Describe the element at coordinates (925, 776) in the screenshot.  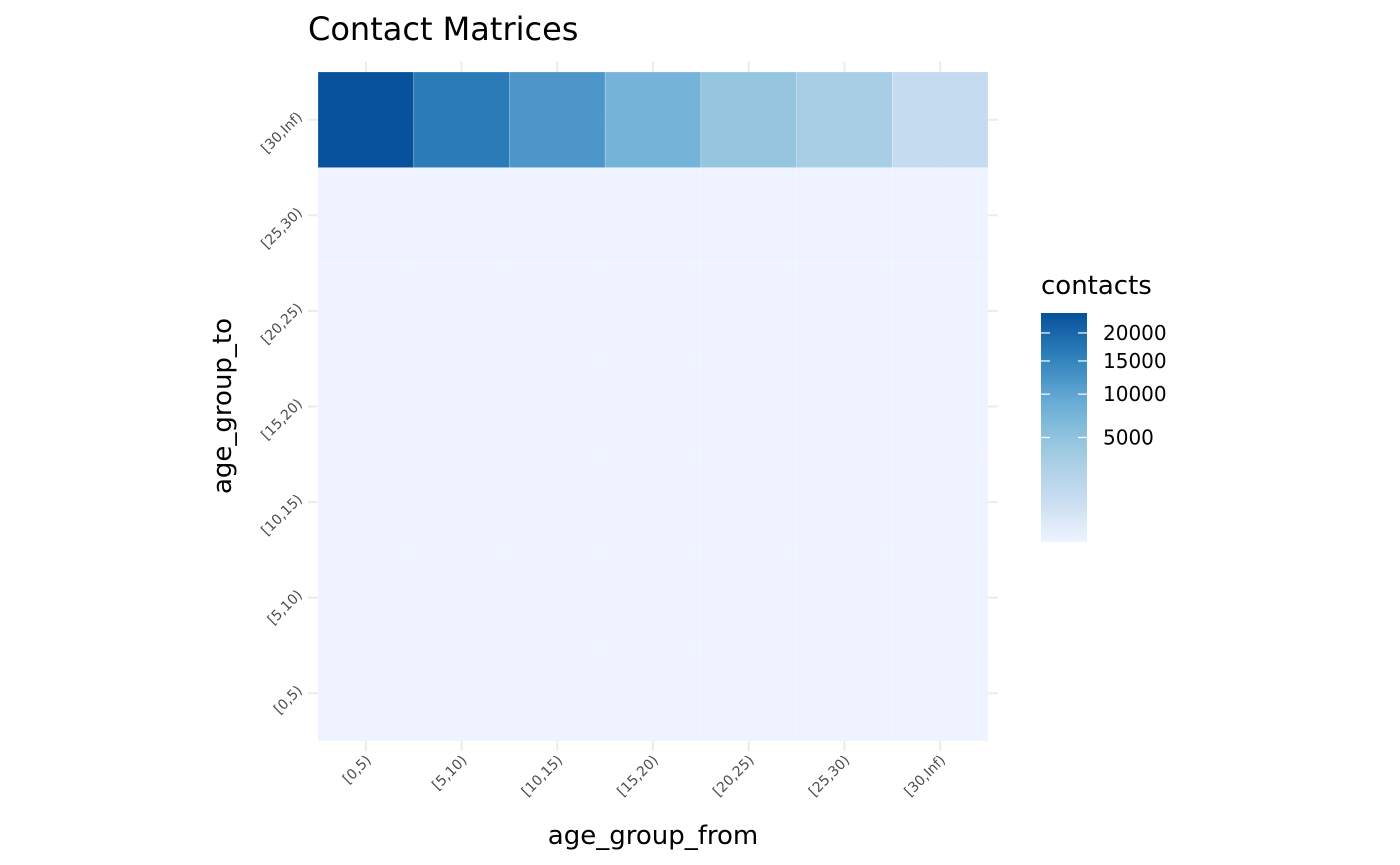
I see `x-tick-label: [30,Inf)` at that location.